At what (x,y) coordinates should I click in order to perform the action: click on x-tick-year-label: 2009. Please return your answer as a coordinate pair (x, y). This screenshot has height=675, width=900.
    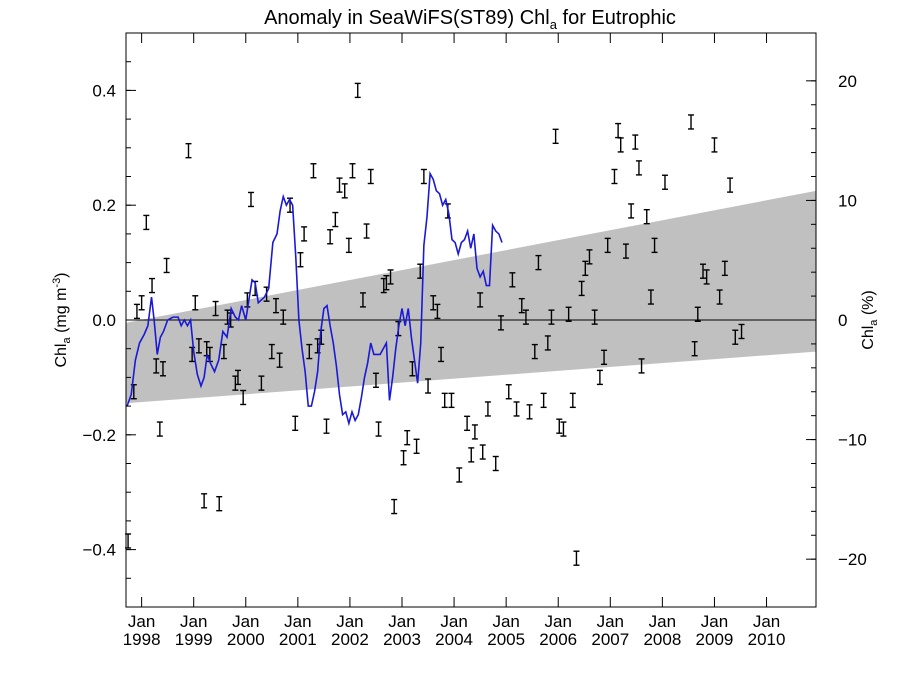
    Looking at the image, I should click on (715, 639).